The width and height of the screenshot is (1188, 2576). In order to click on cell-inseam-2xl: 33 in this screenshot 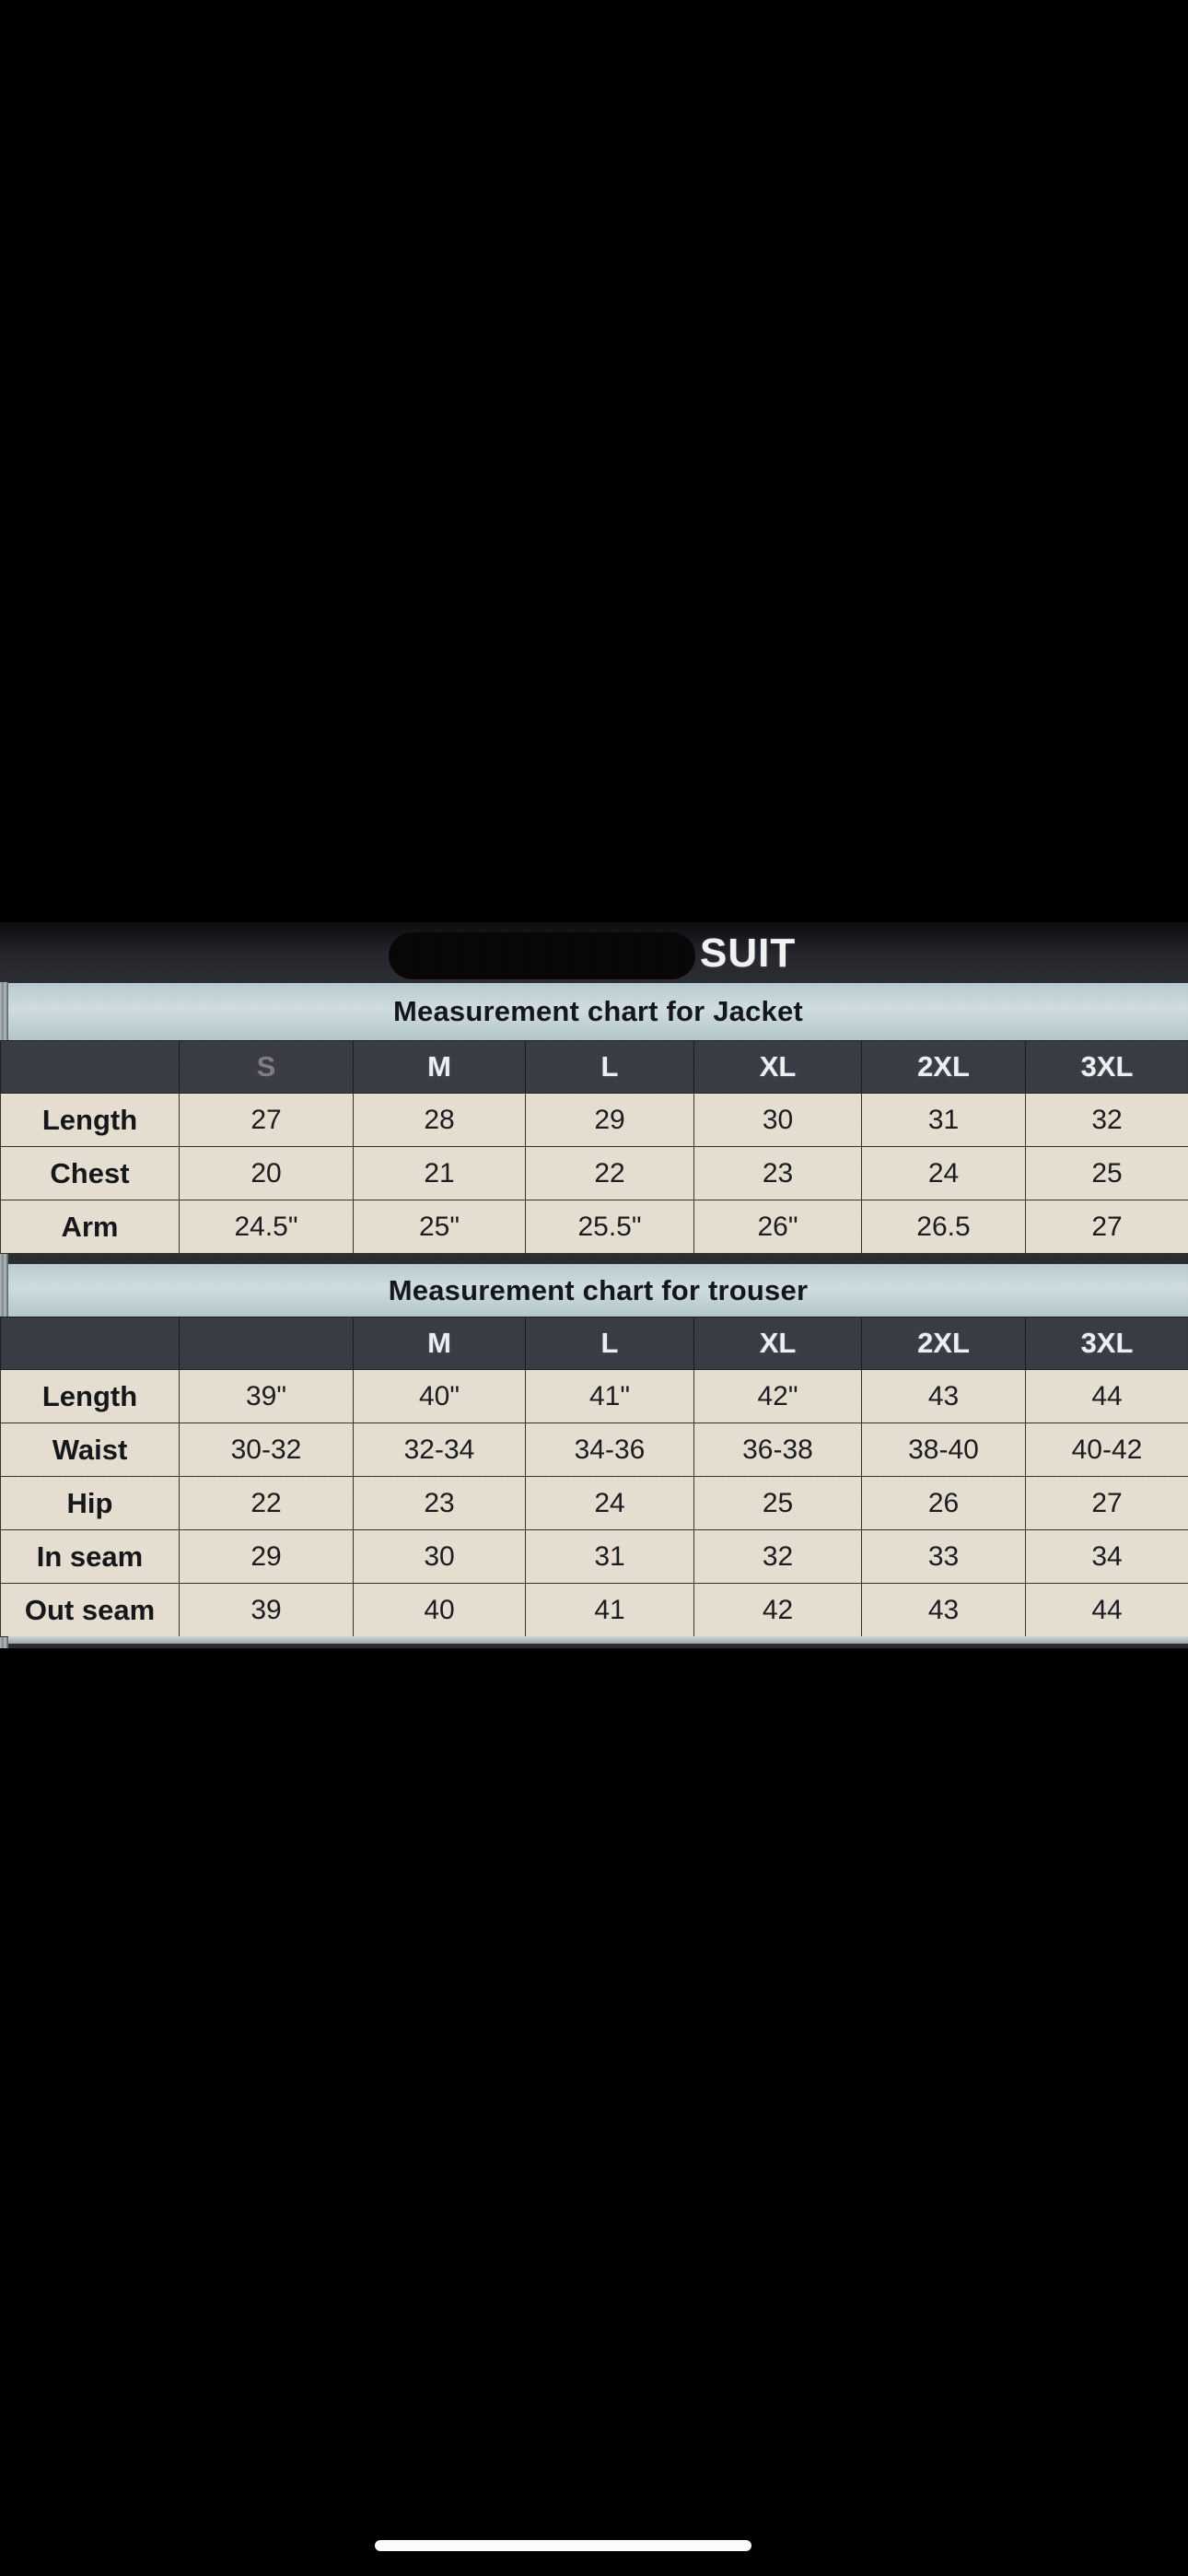, I will do `click(943, 1556)`.